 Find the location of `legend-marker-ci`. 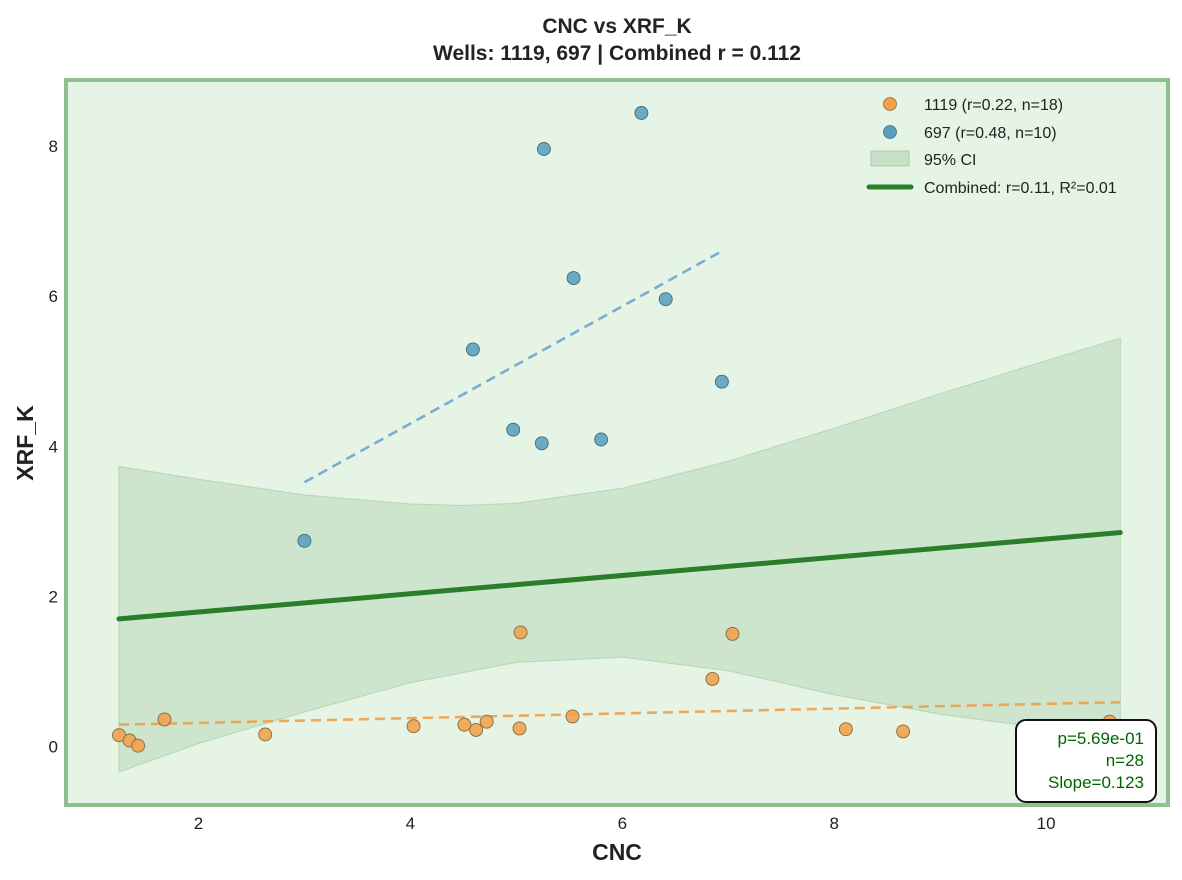

legend-marker-ci is located at coordinates (890, 158).